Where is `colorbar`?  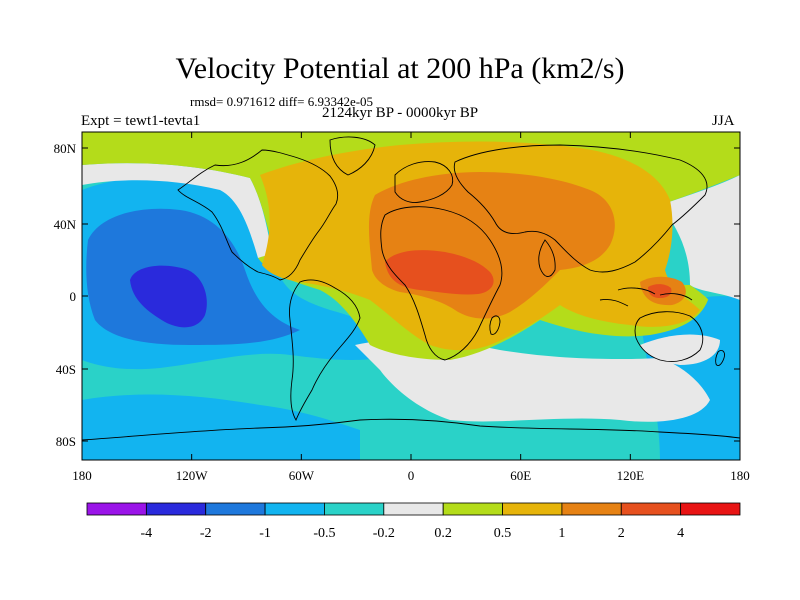 colorbar is located at coordinates (413, 509).